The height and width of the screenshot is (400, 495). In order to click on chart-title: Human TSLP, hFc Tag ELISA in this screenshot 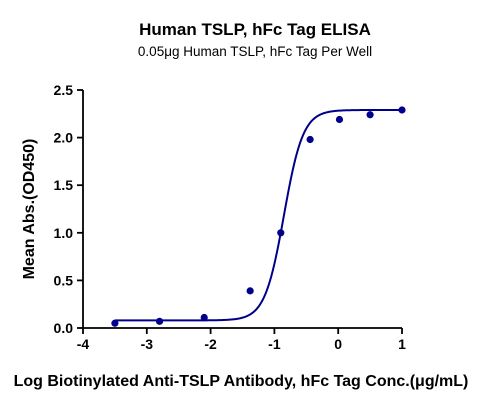, I will do `click(255, 29)`.